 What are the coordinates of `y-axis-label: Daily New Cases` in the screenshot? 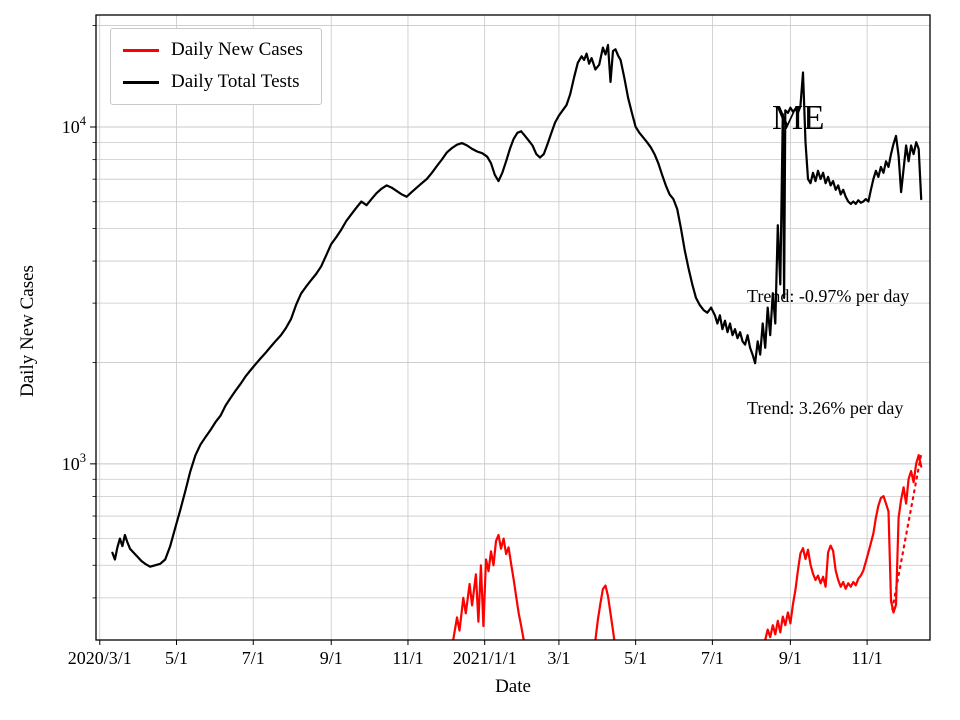 It's located at (27, 331).